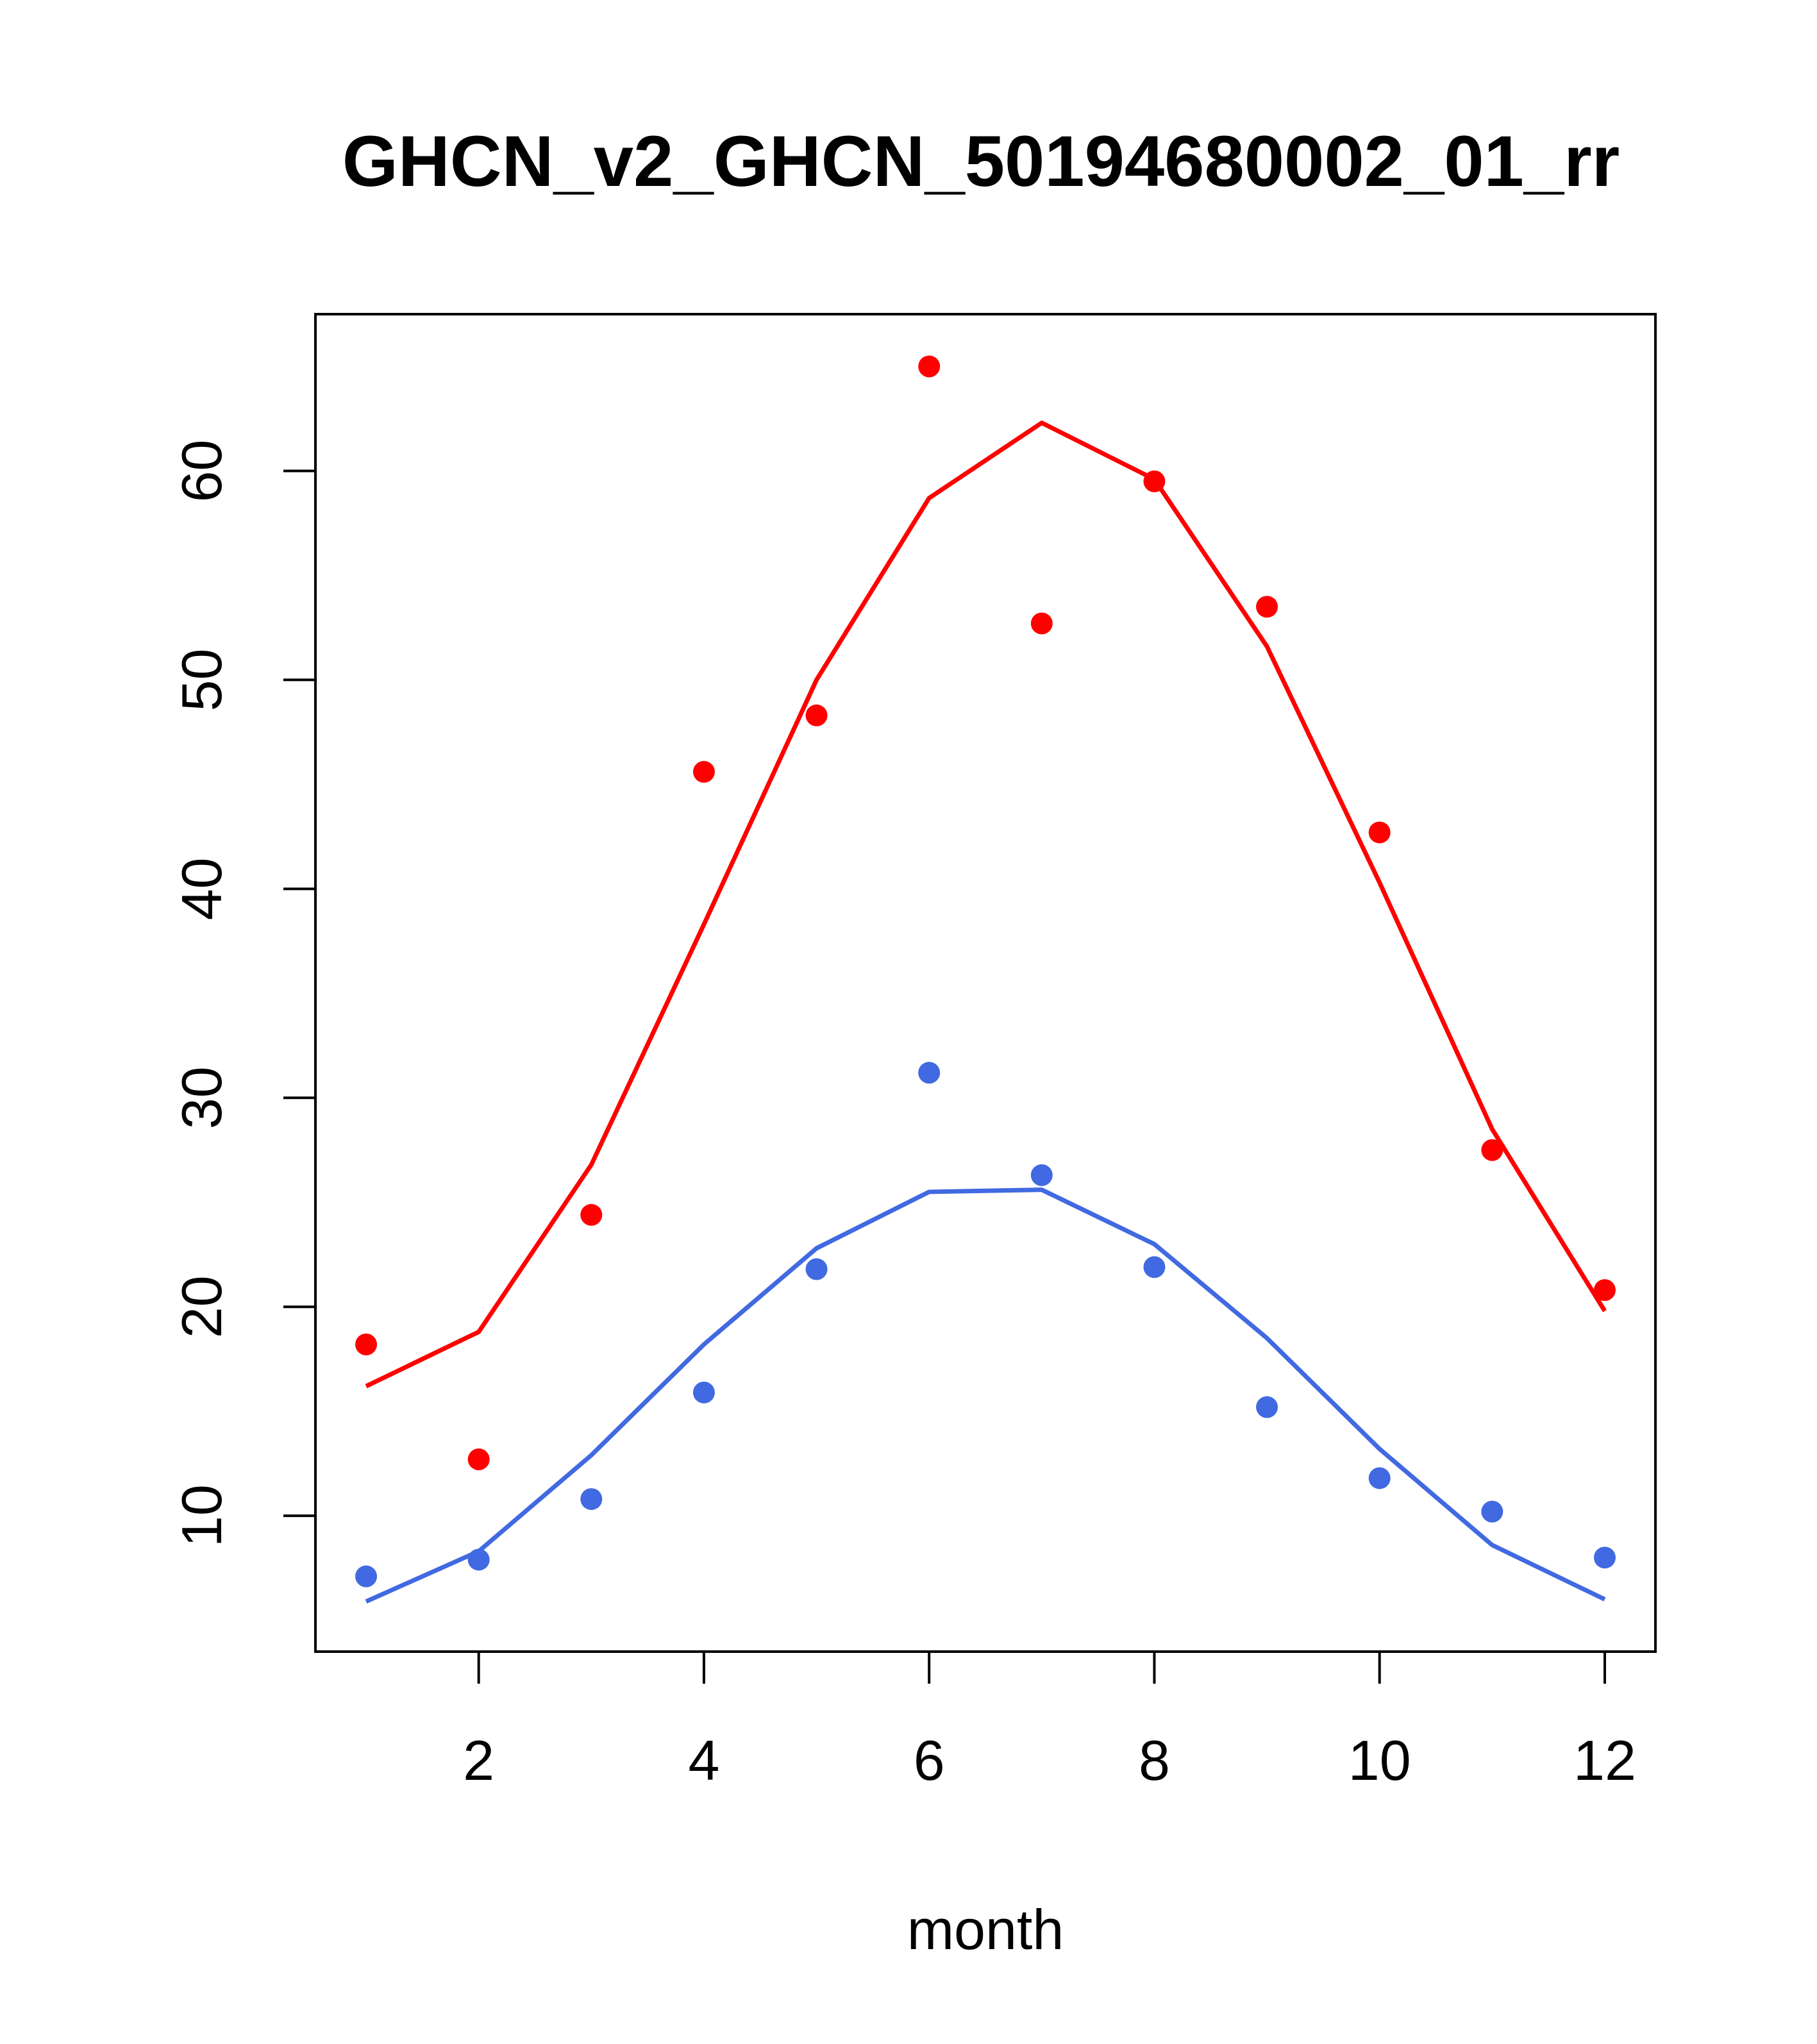 Image resolution: width=1817 pixels, height=2044 pixels. Describe the element at coordinates (1154, 1761) in the screenshot. I see `x-tick-label: 8` at that location.